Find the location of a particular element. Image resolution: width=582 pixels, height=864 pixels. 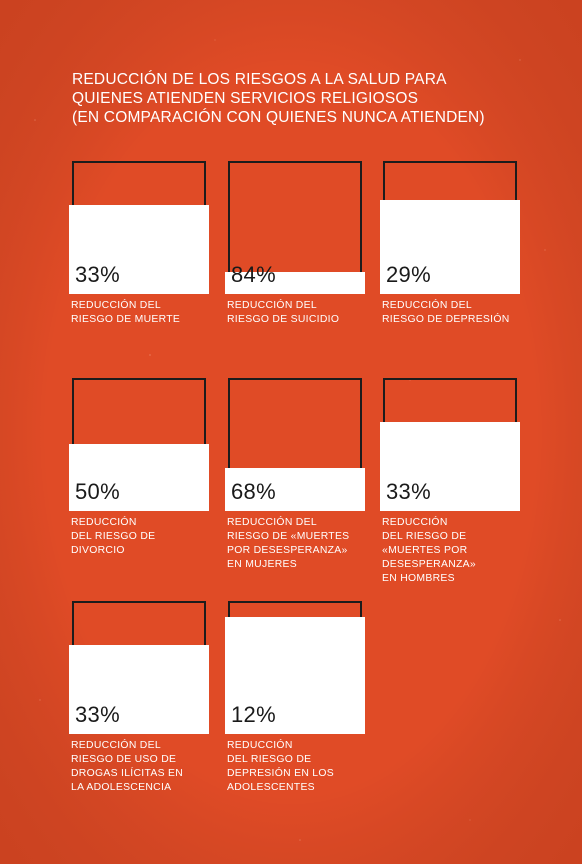

stat-label-line: POR DESESPERANZA» is located at coordinates (287, 550).